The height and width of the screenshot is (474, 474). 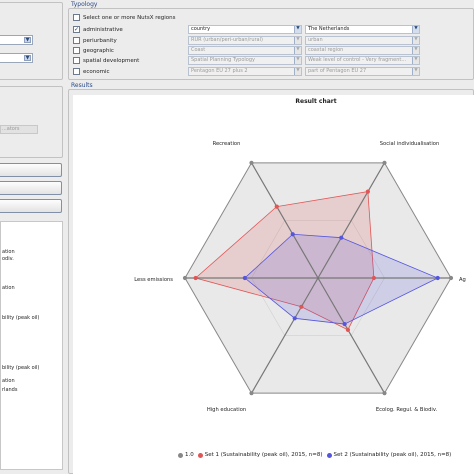 What do you see at coordinates (337, 71) in the screenshot?
I see `economic-value: part of Pentagon EU 27` at bounding box center [337, 71].